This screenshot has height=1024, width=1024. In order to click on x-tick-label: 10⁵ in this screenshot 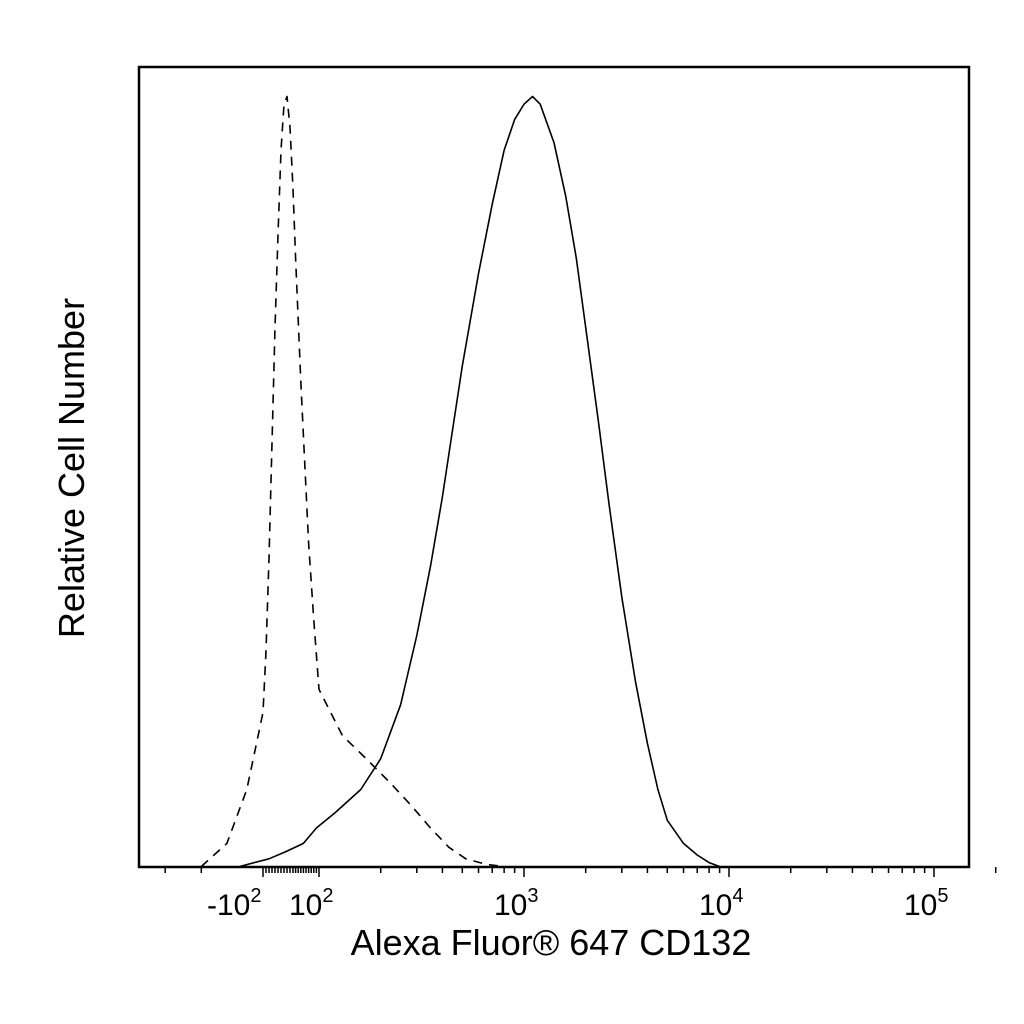, I will do `click(926, 903)`.